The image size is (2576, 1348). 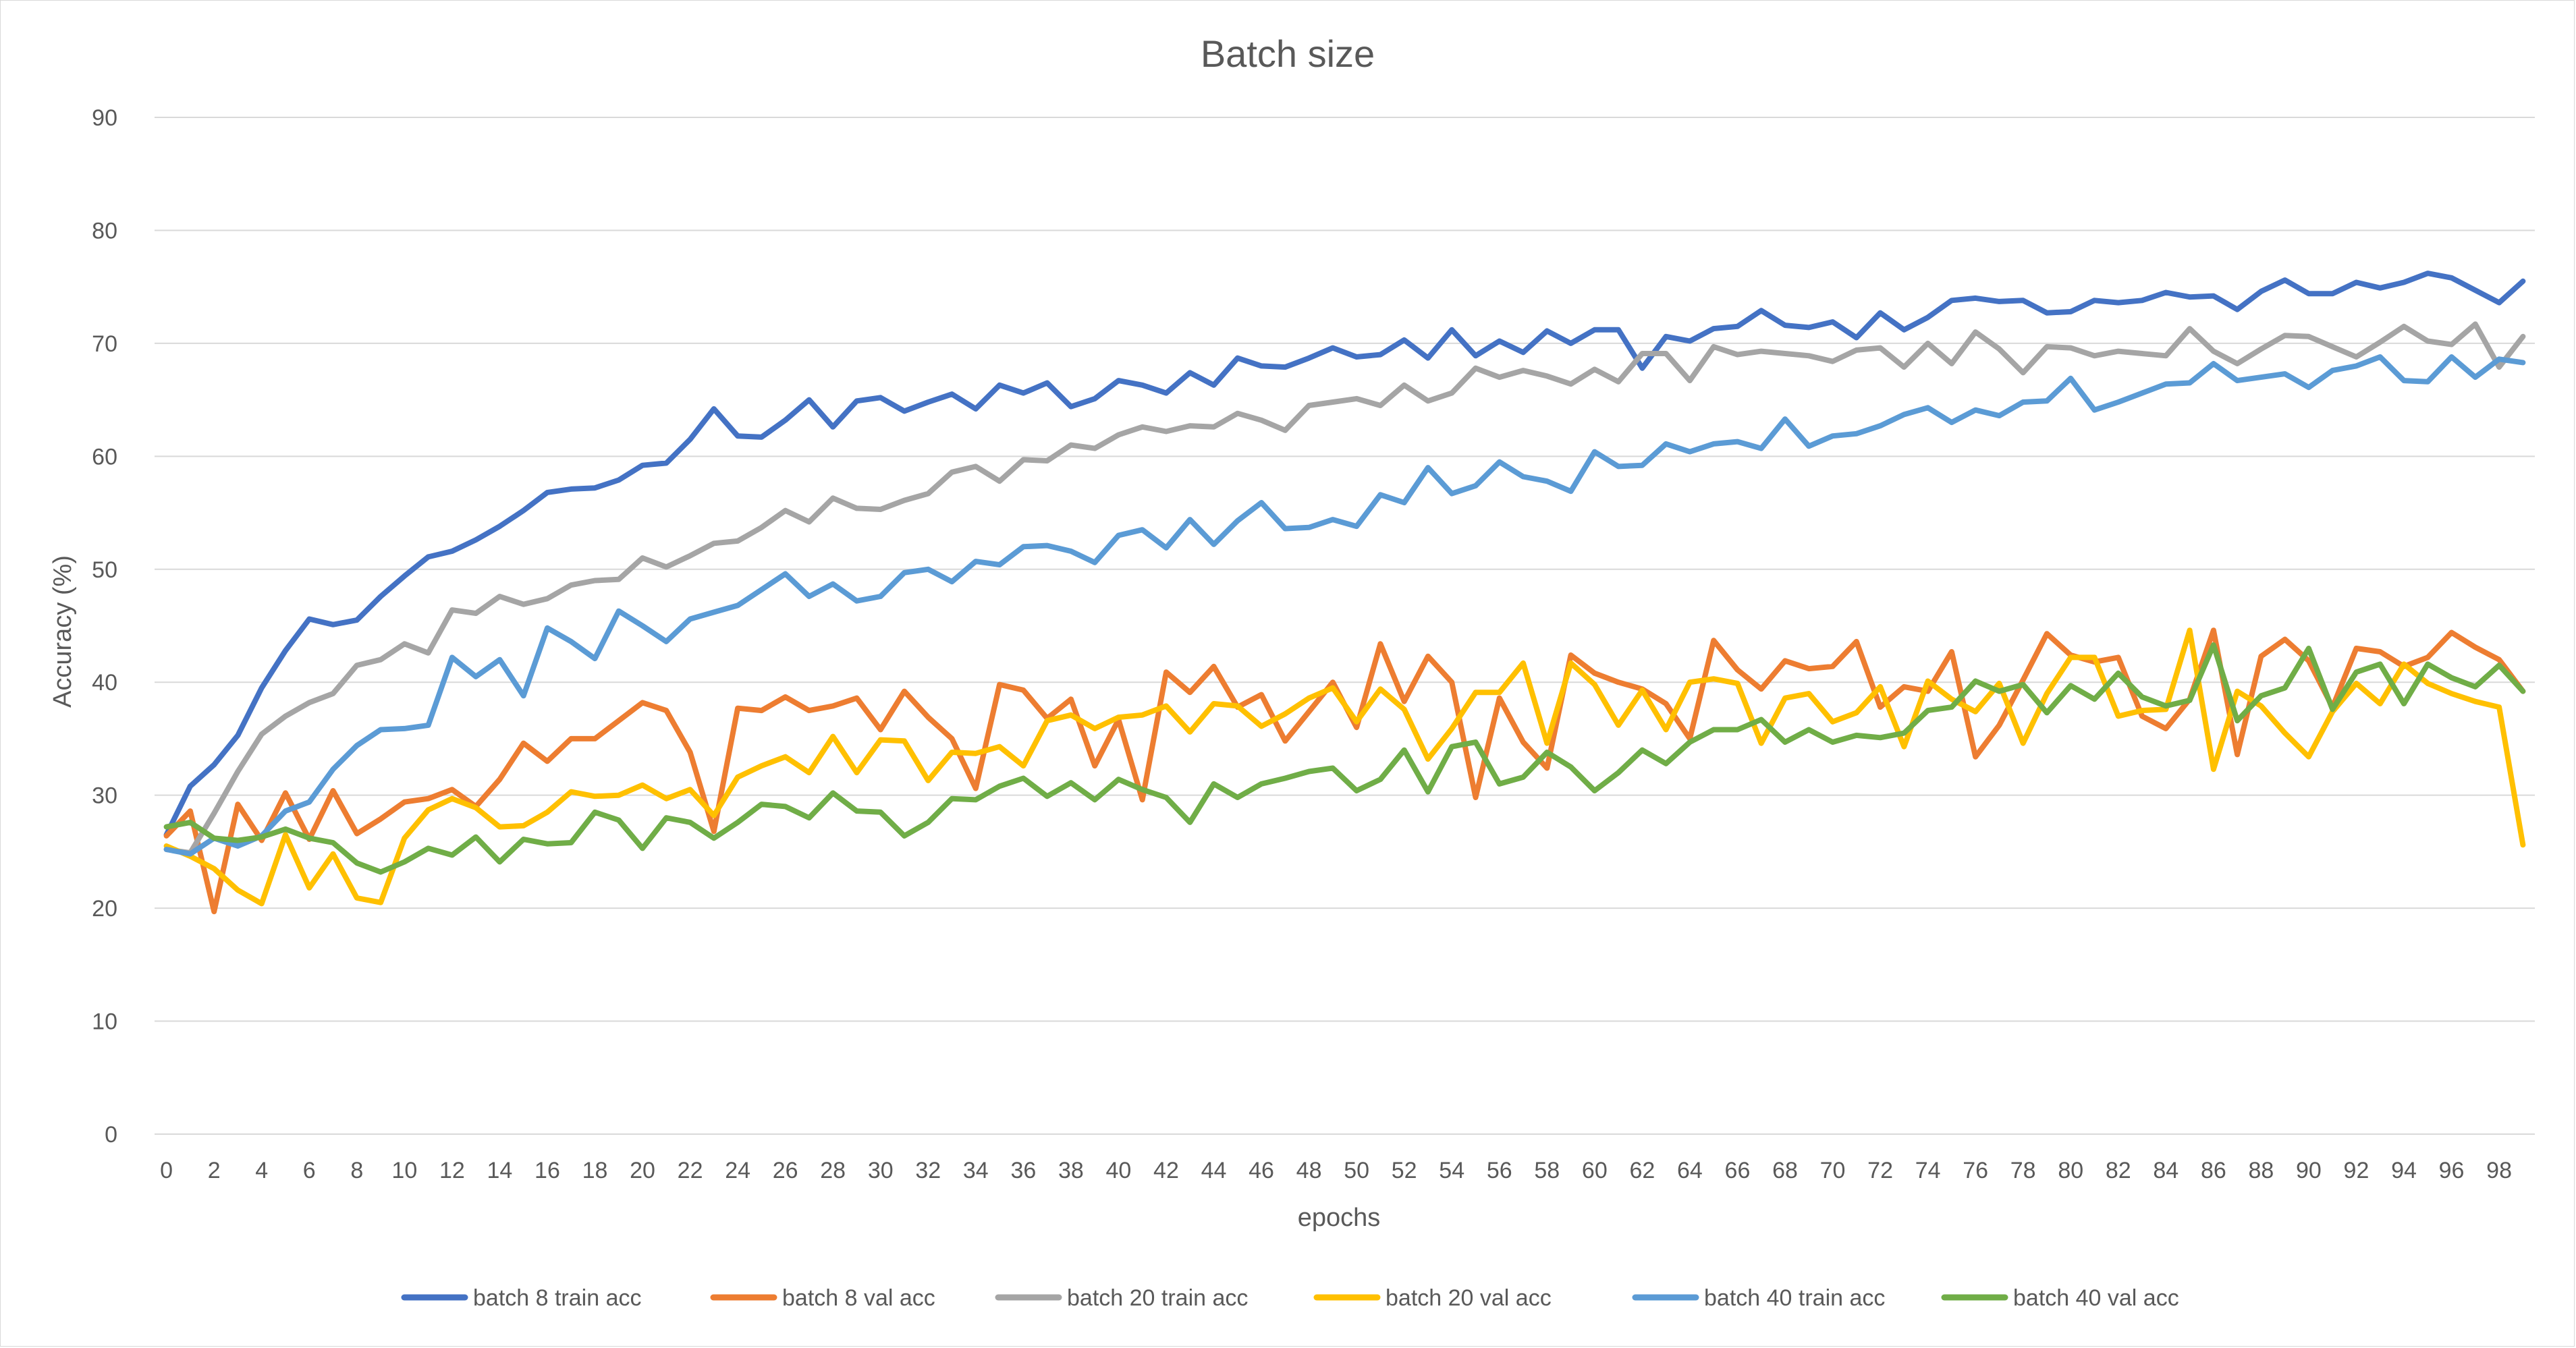 What do you see at coordinates (104, 570) in the screenshot?
I see `y-tick-label: 50` at bounding box center [104, 570].